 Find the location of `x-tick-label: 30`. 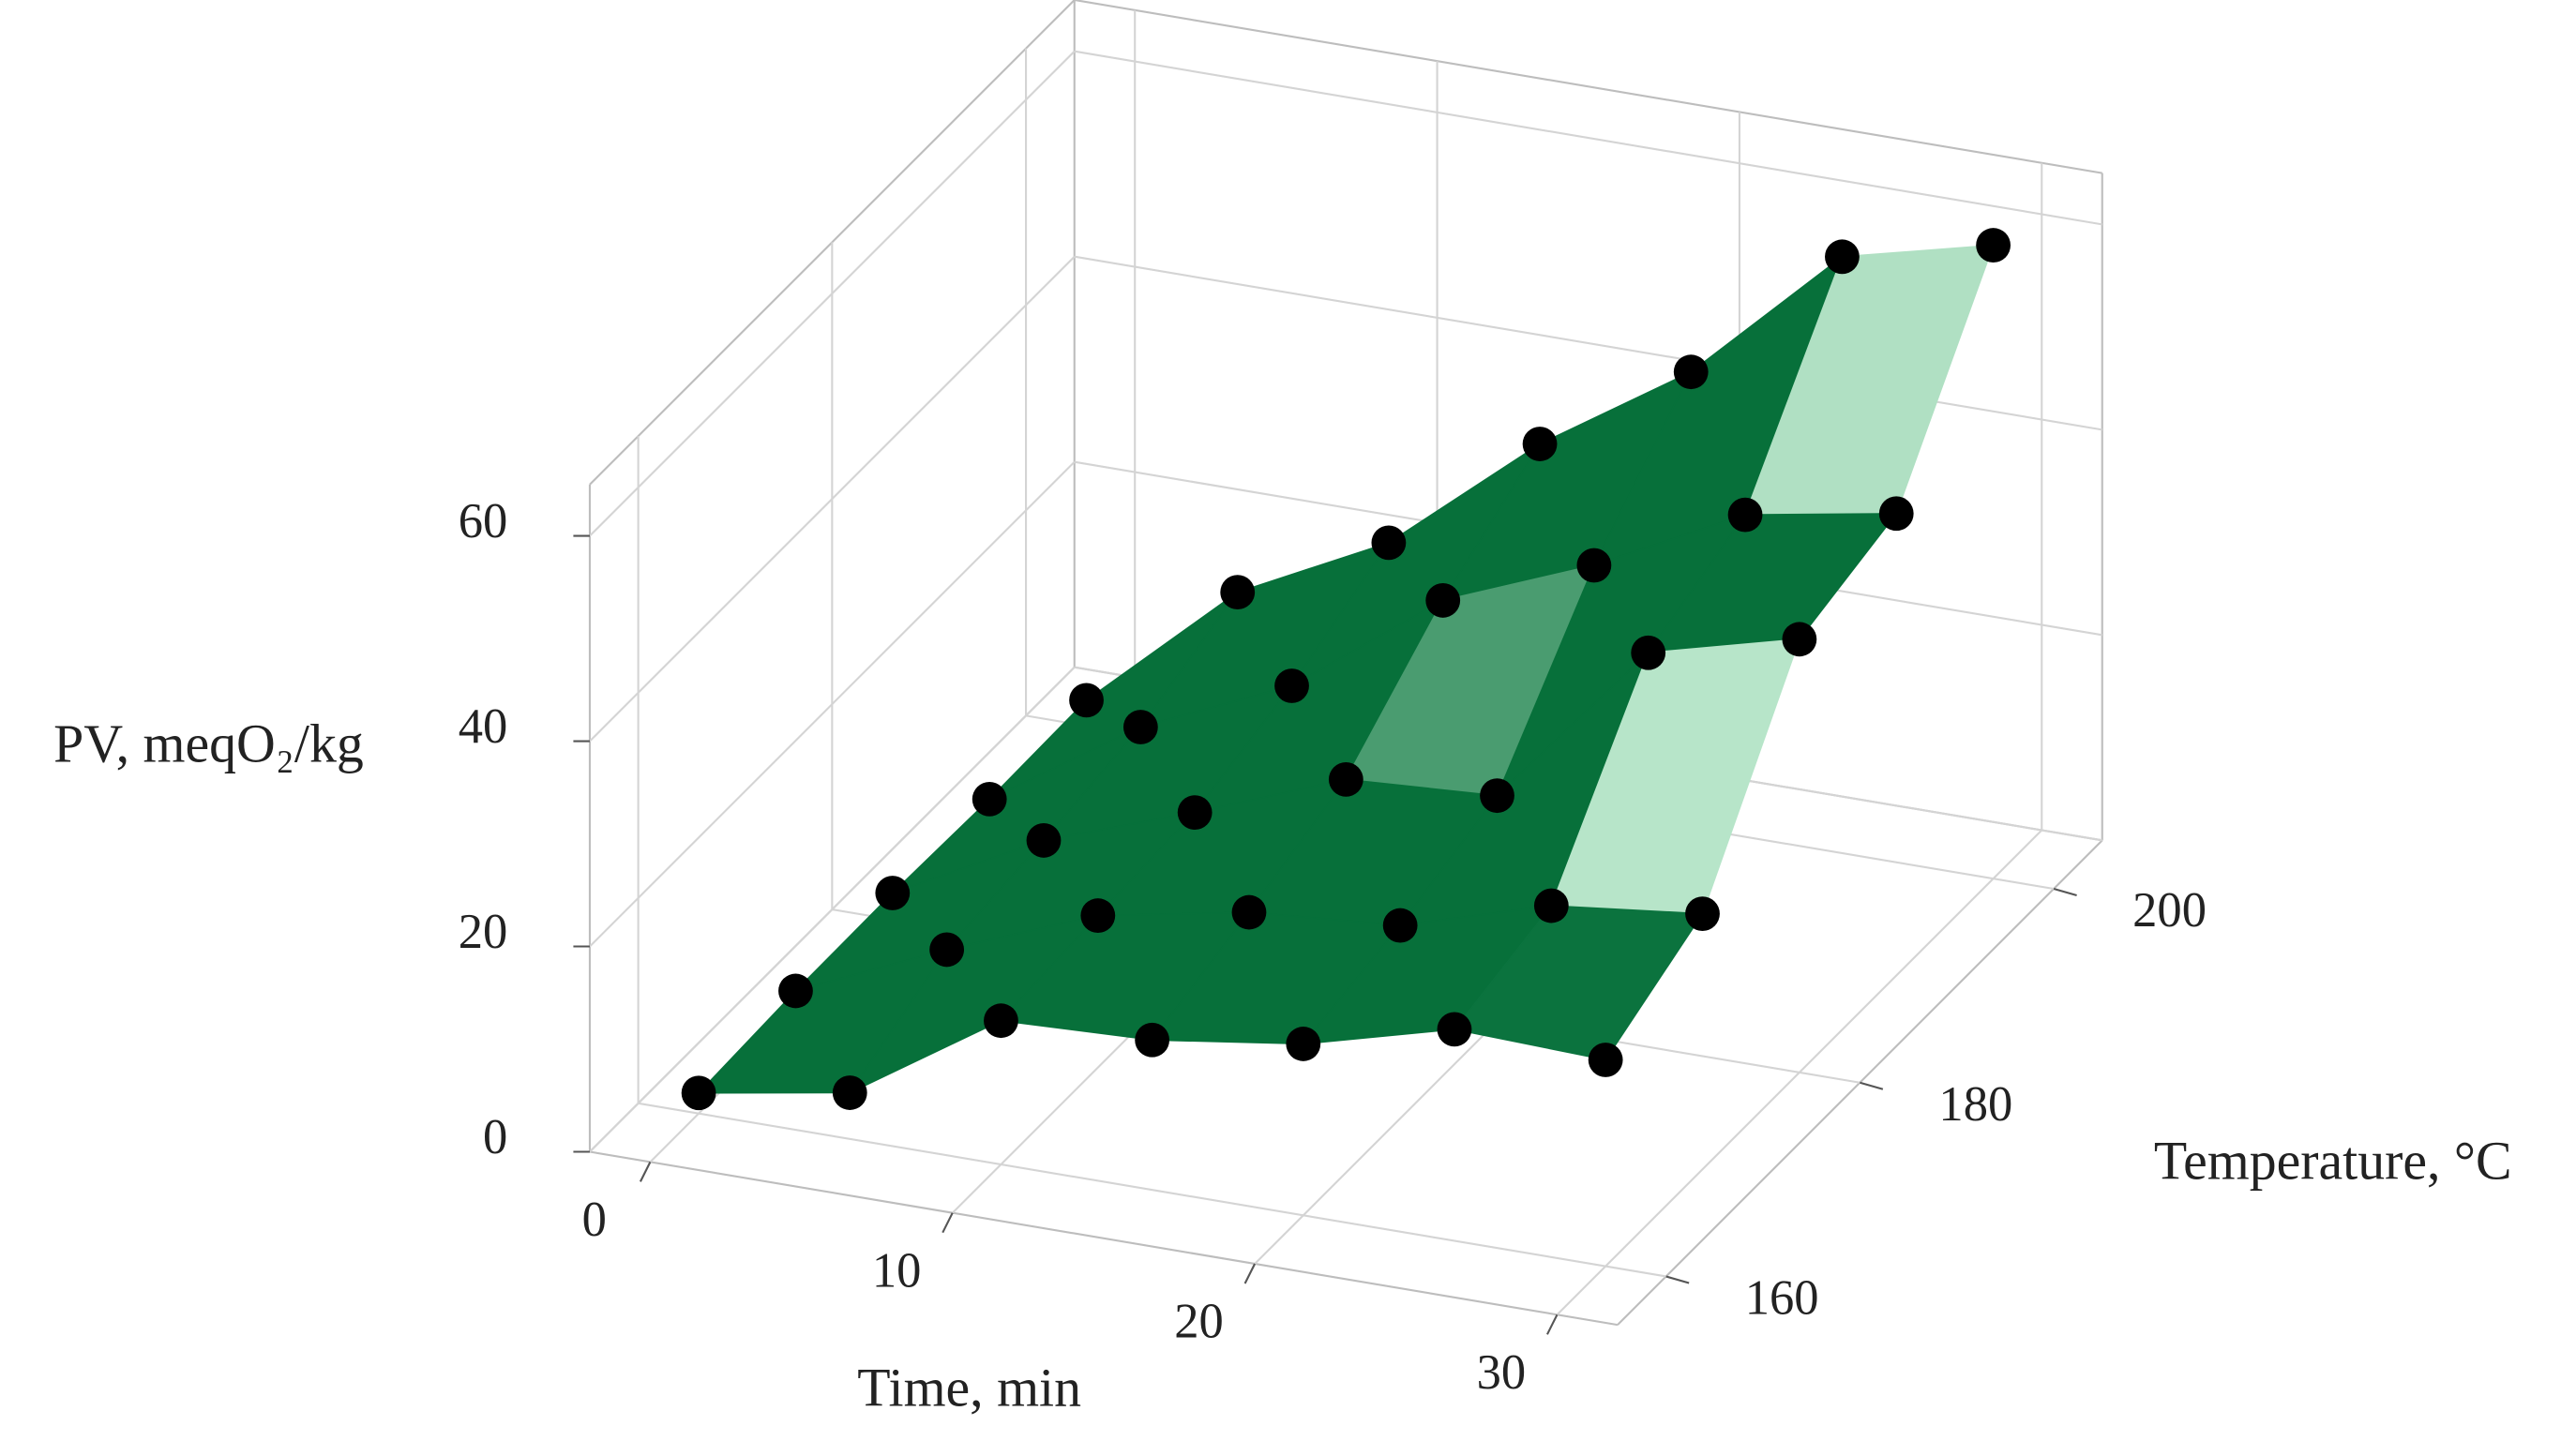

x-tick-label: 30 is located at coordinates (1502, 1372).